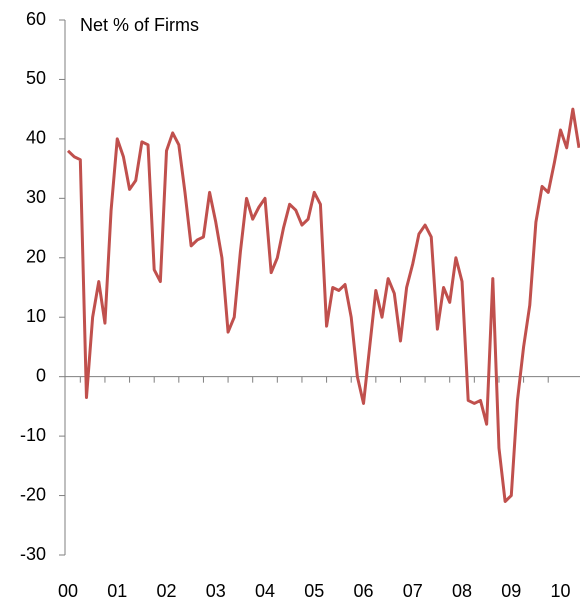 Image resolution: width=580 pixels, height=605 pixels. What do you see at coordinates (117, 591) in the screenshot?
I see `x-tick-label: 01` at bounding box center [117, 591].